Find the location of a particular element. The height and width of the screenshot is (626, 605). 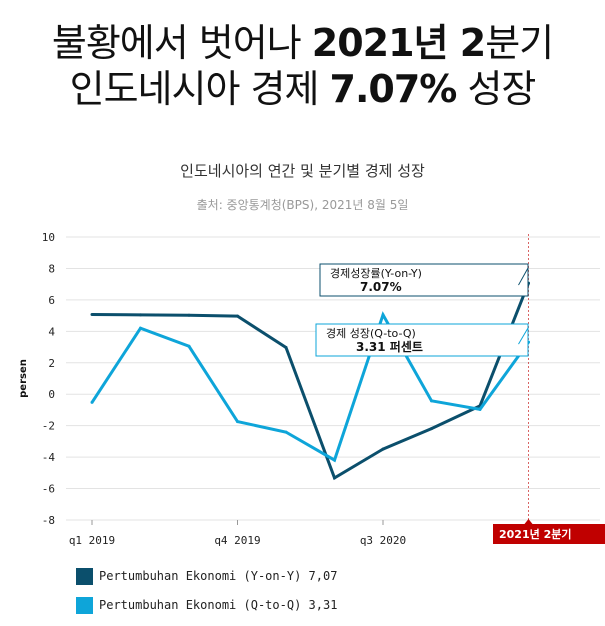

legend-item-qoq: Pertumbuhan Ekonomi (Q-to-Q) 3,31 is located at coordinates (206, 605).